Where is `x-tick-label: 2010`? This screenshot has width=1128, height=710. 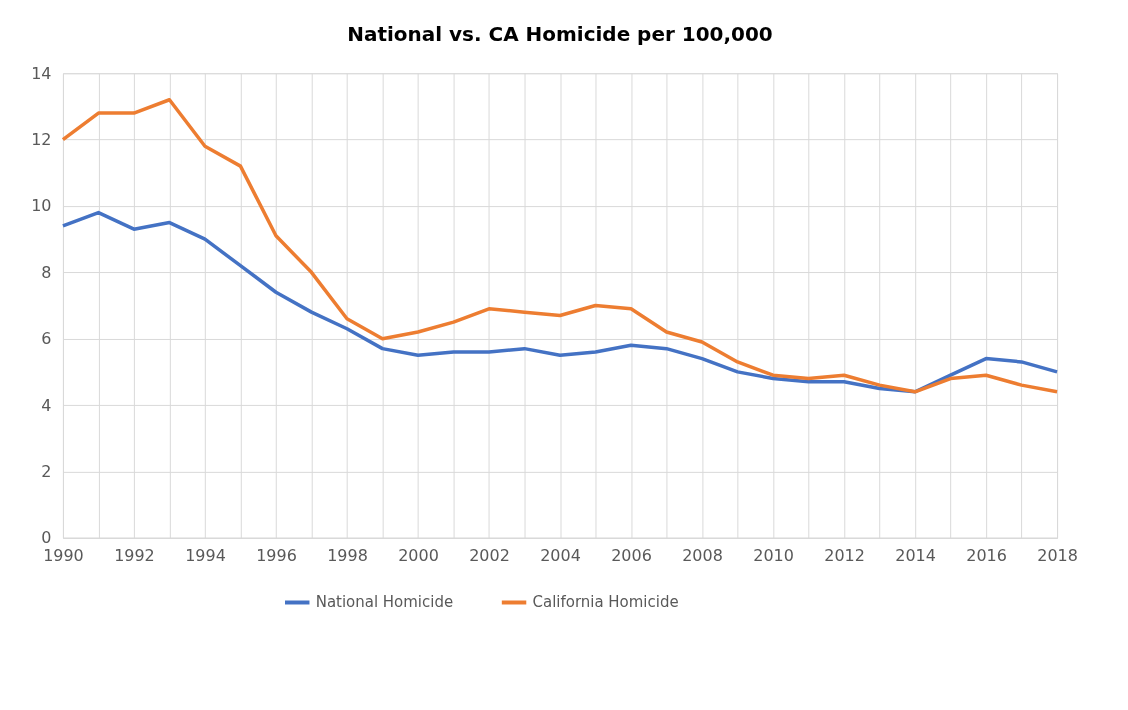 x-tick-label: 2010 is located at coordinates (773, 556).